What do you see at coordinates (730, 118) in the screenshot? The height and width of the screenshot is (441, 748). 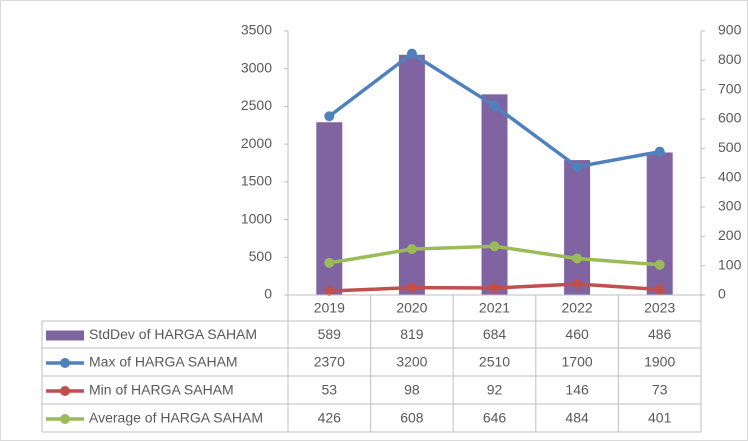 I see `y2-tick-label: 600` at bounding box center [730, 118].